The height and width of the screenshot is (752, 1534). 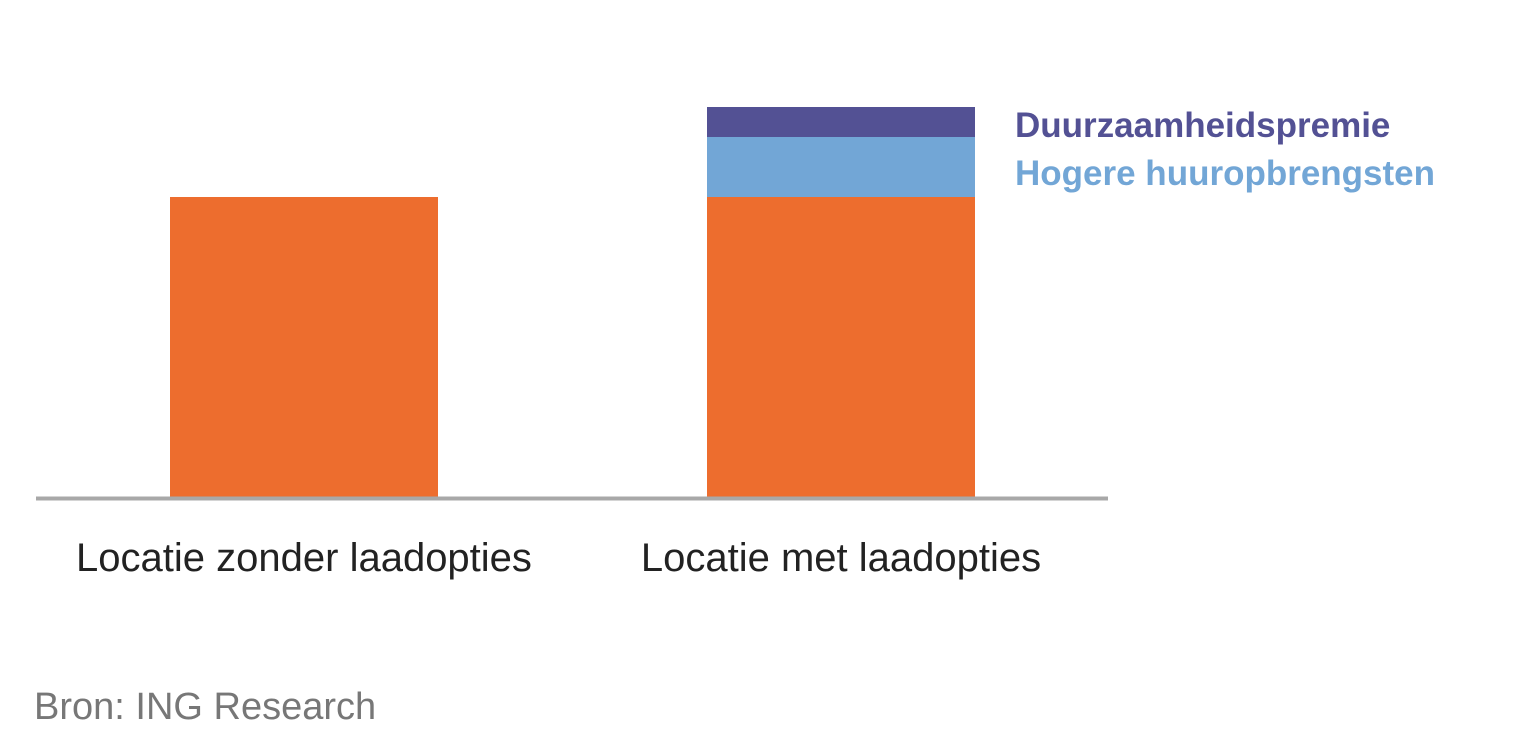 I want to click on category-label-1: Locatie met laadopties, so click(x=841, y=558).